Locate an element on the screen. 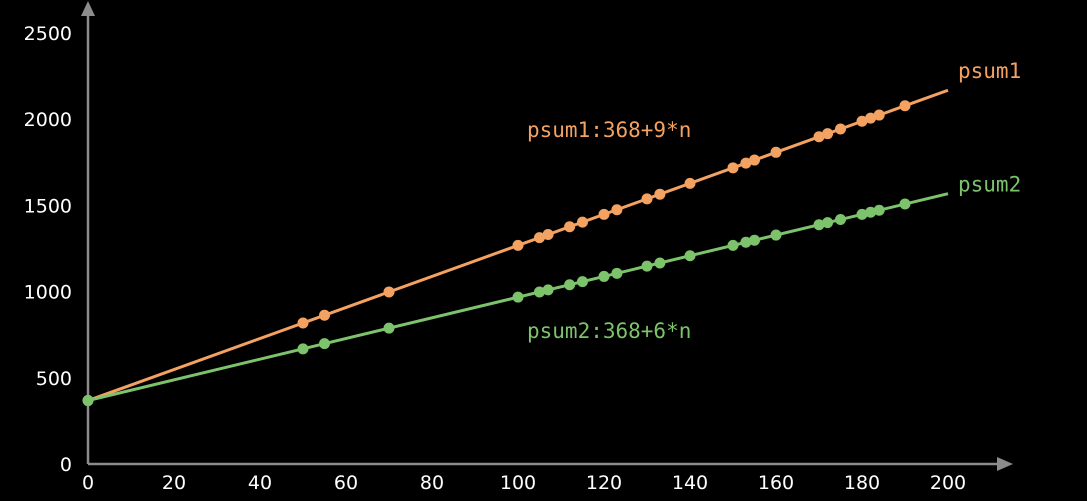 The width and height of the screenshot is (1087, 501). x-axis-arrow is located at coordinates (1005, 464).